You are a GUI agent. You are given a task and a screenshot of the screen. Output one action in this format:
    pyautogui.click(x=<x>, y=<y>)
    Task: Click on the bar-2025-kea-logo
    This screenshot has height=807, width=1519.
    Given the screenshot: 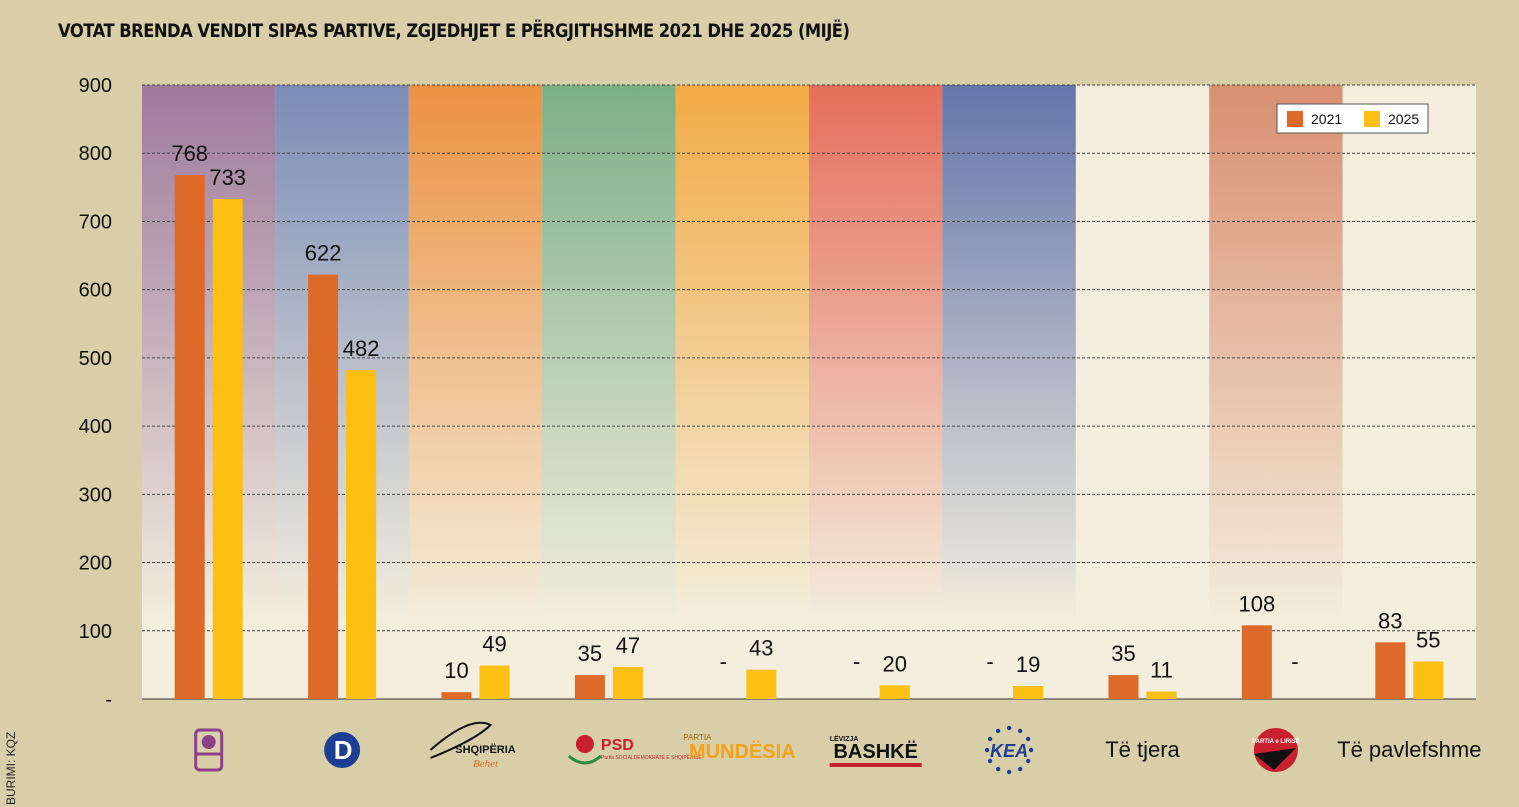 What is the action you would take?
    pyautogui.click(x=1028, y=692)
    